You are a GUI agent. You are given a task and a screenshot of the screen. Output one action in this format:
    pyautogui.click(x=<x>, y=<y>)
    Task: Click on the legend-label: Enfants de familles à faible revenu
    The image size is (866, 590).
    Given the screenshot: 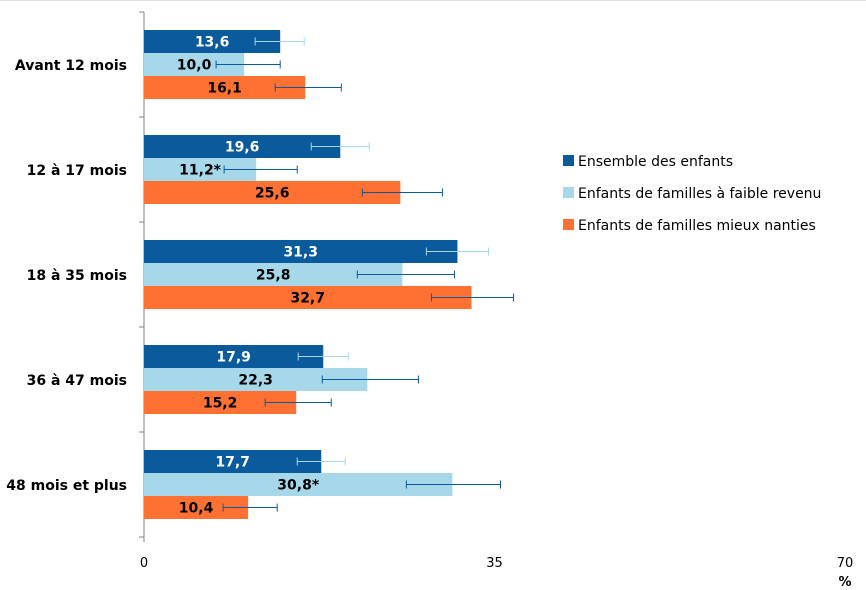 What is the action you would take?
    pyautogui.click(x=699, y=194)
    